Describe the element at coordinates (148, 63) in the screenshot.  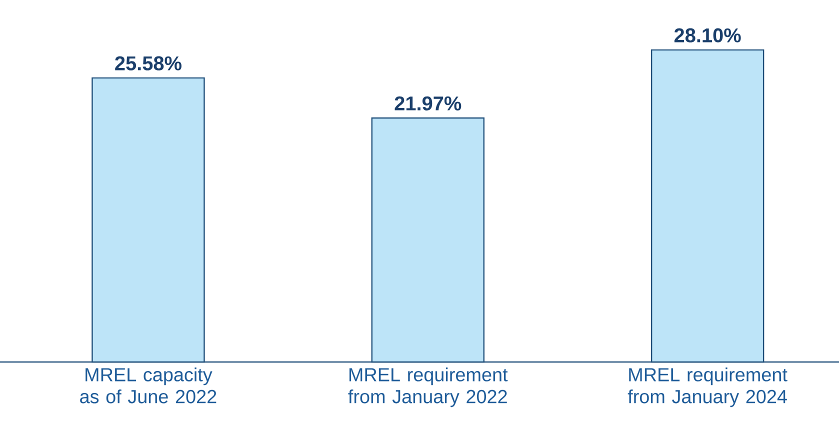
I see `data-label: 25.58%` at that location.